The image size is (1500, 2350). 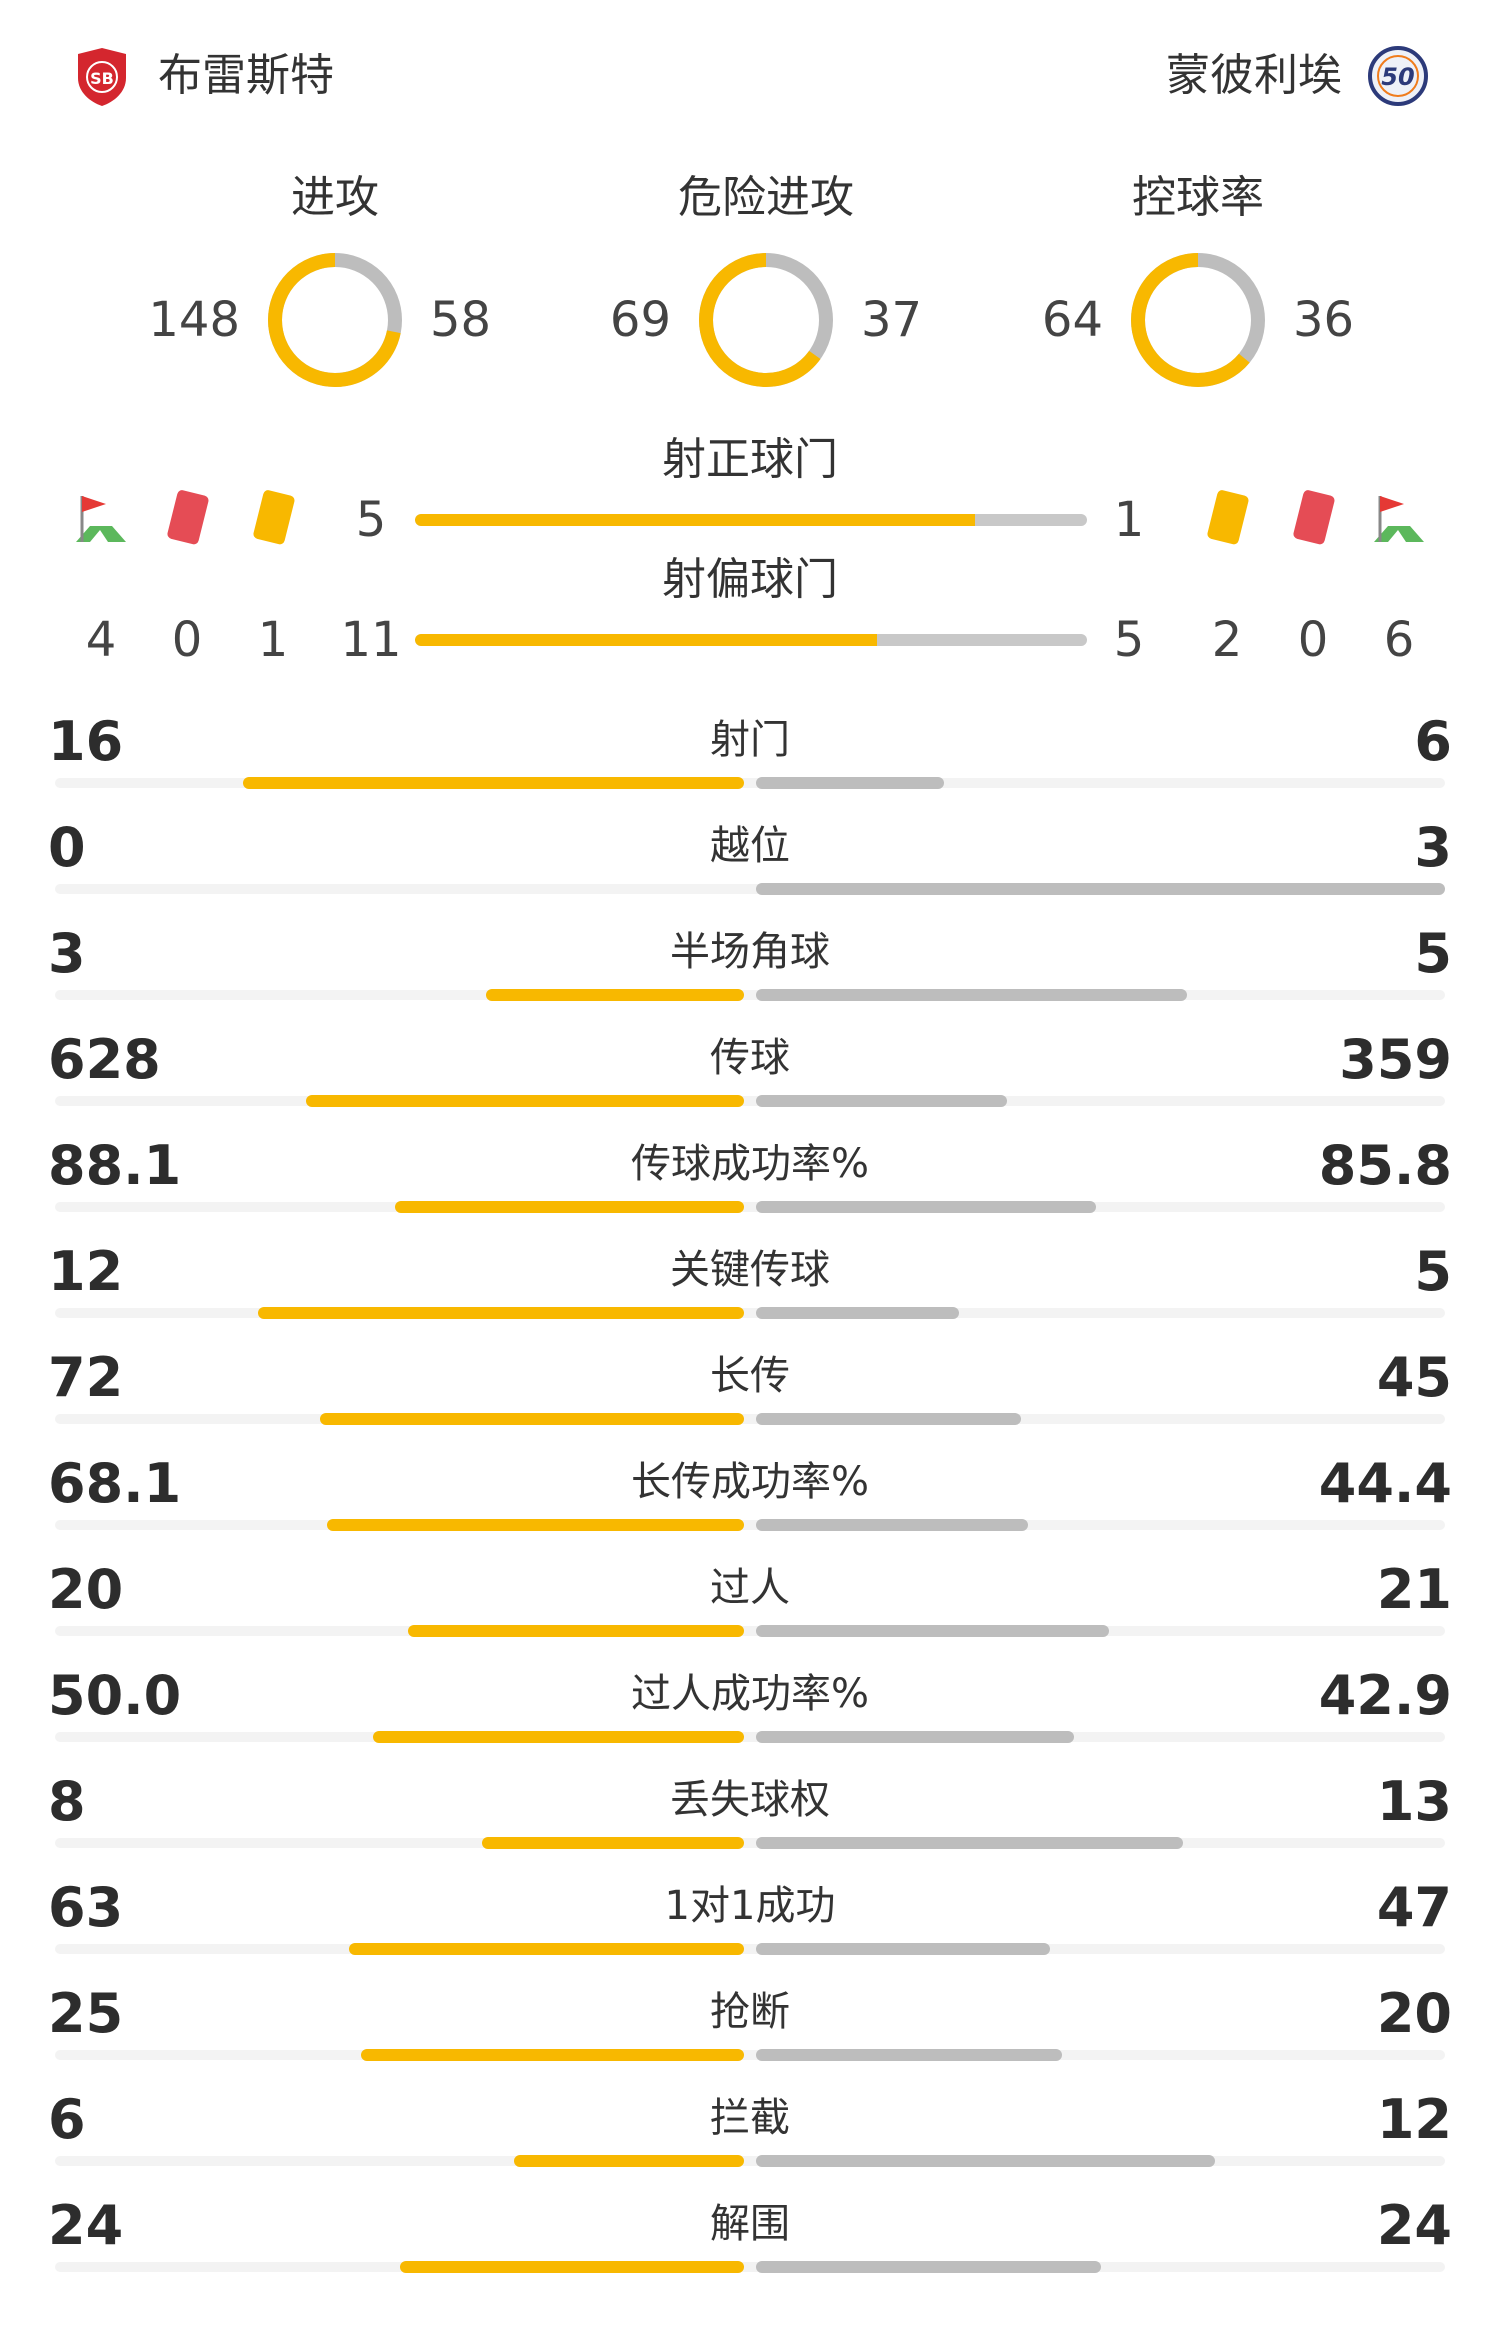 I want to click on donut-home-value: 64, so click(x=1072, y=320).